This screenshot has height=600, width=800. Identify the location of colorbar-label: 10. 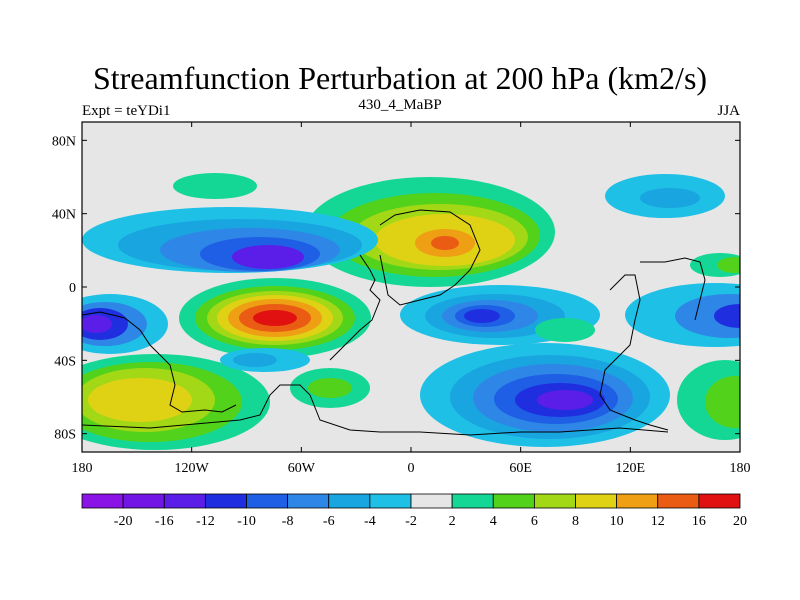
(617, 521).